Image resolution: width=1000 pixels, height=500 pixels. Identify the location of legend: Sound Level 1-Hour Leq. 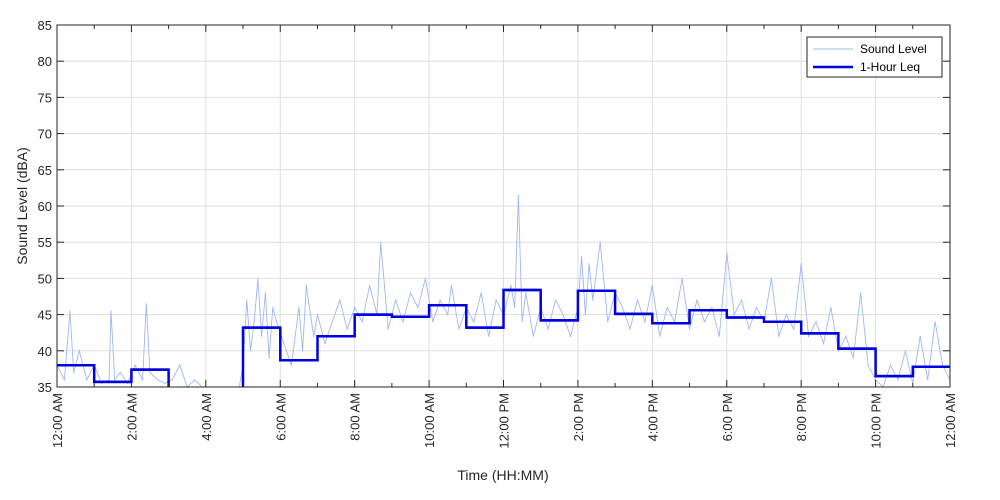
(874, 57).